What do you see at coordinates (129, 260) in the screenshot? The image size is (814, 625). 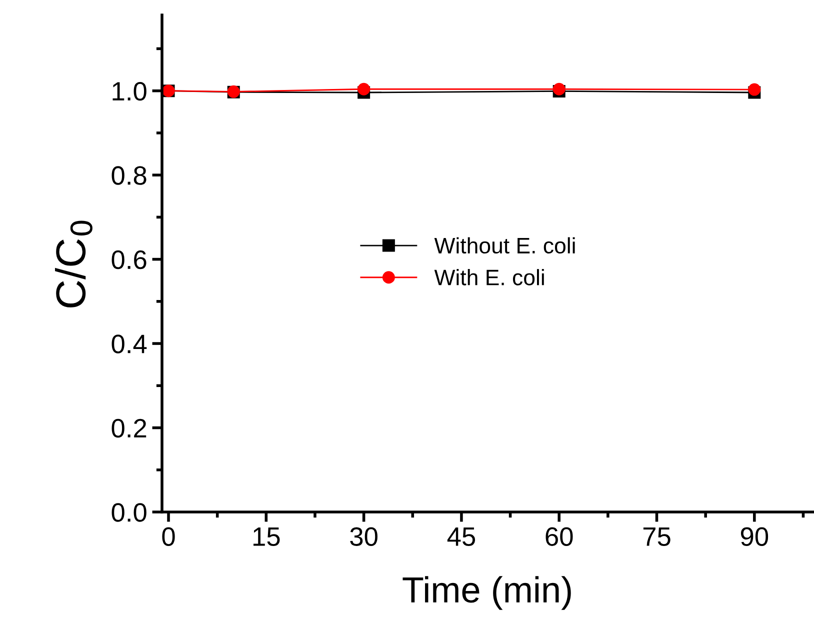 I see `y-tick-label: 0.6` at bounding box center [129, 260].